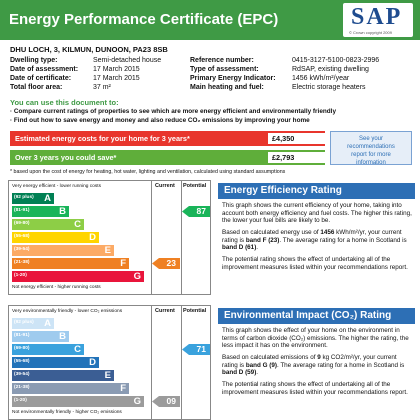 This screenshot has width=420, height=420. What do you see at coordinates (370, 32) in the screenshot?
I see `logo-note: © Crown copyright 2009` at bounding box center [370, 32].